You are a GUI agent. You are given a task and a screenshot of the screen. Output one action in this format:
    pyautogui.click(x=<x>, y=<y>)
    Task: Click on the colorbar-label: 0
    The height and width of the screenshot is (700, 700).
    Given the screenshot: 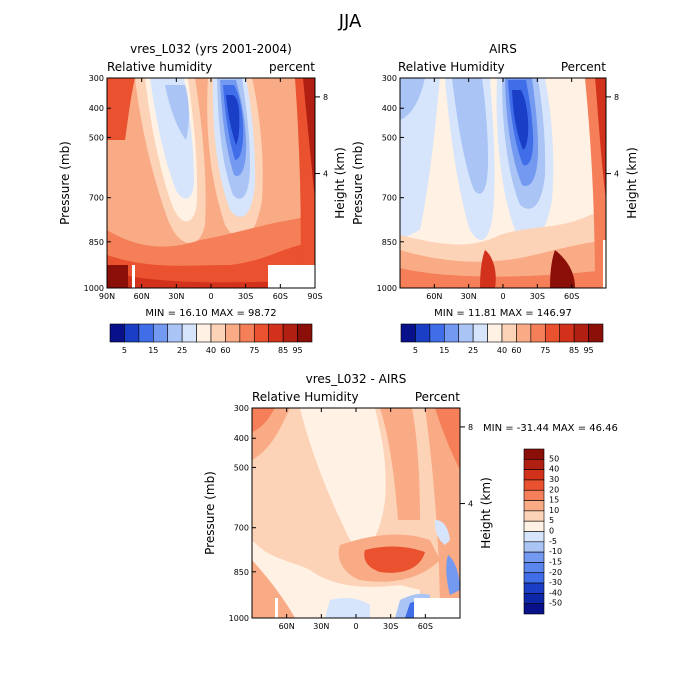 What is the action you would take?
    pyautogui.click(x=551, y=531)
    